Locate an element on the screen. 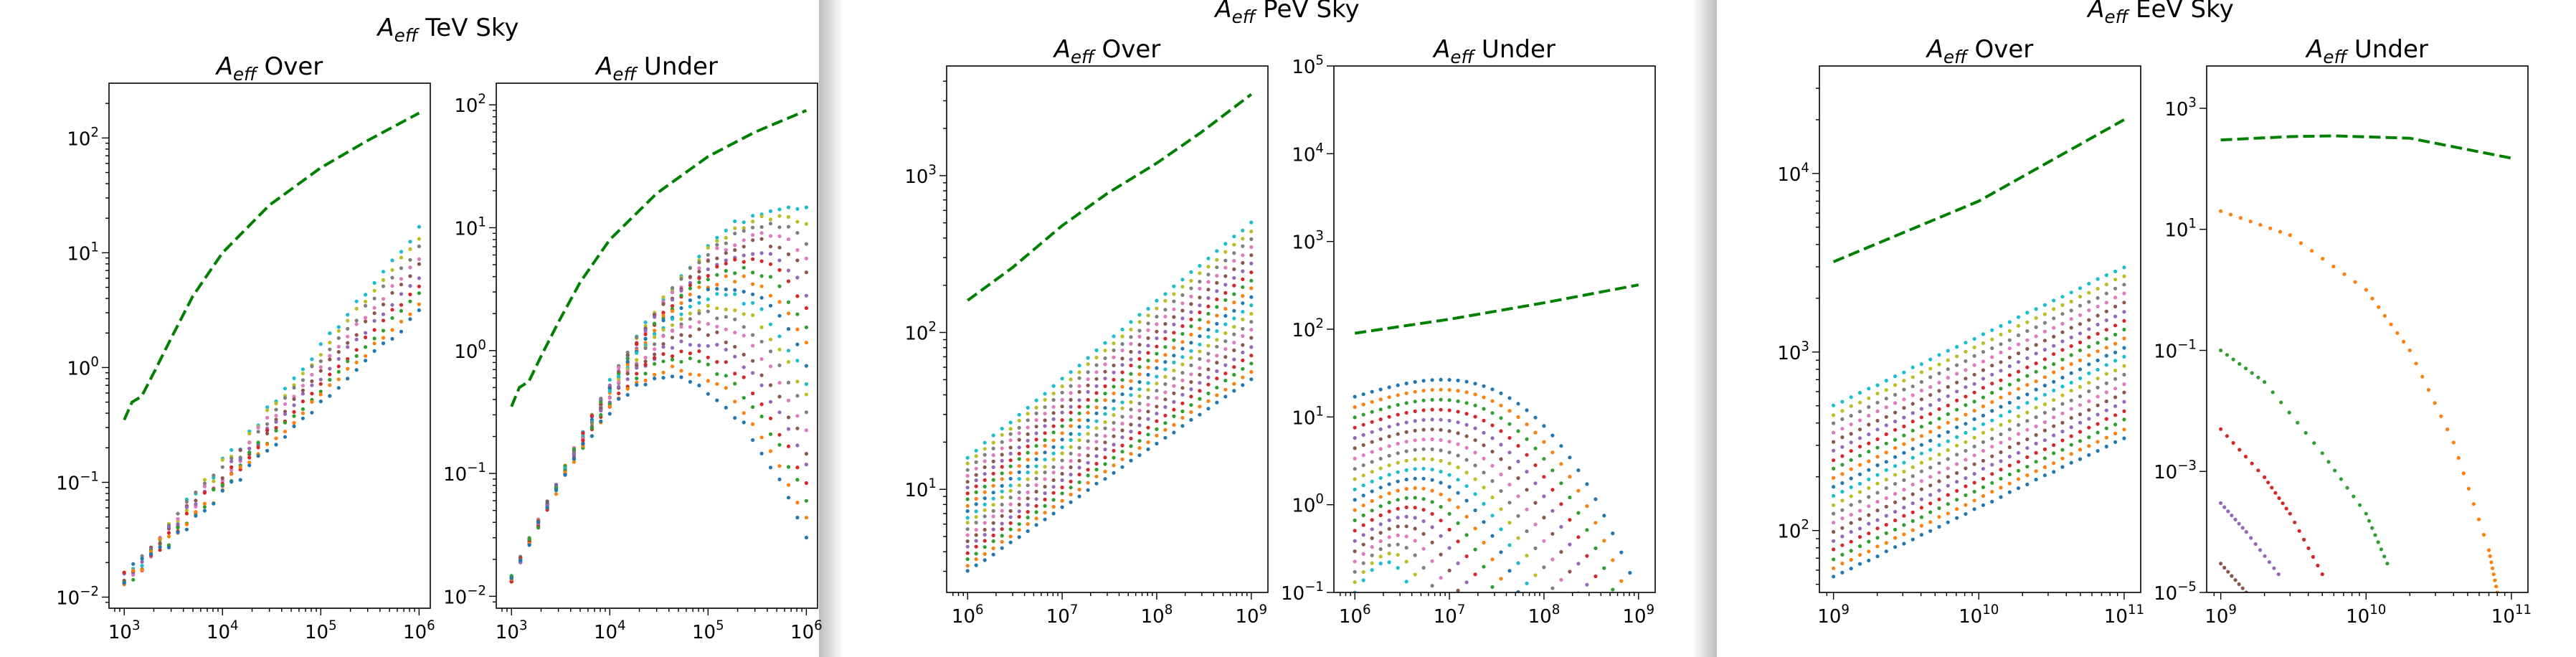 The image size is (2576, 657). axes-frame is located at coordinates (2367, 329).